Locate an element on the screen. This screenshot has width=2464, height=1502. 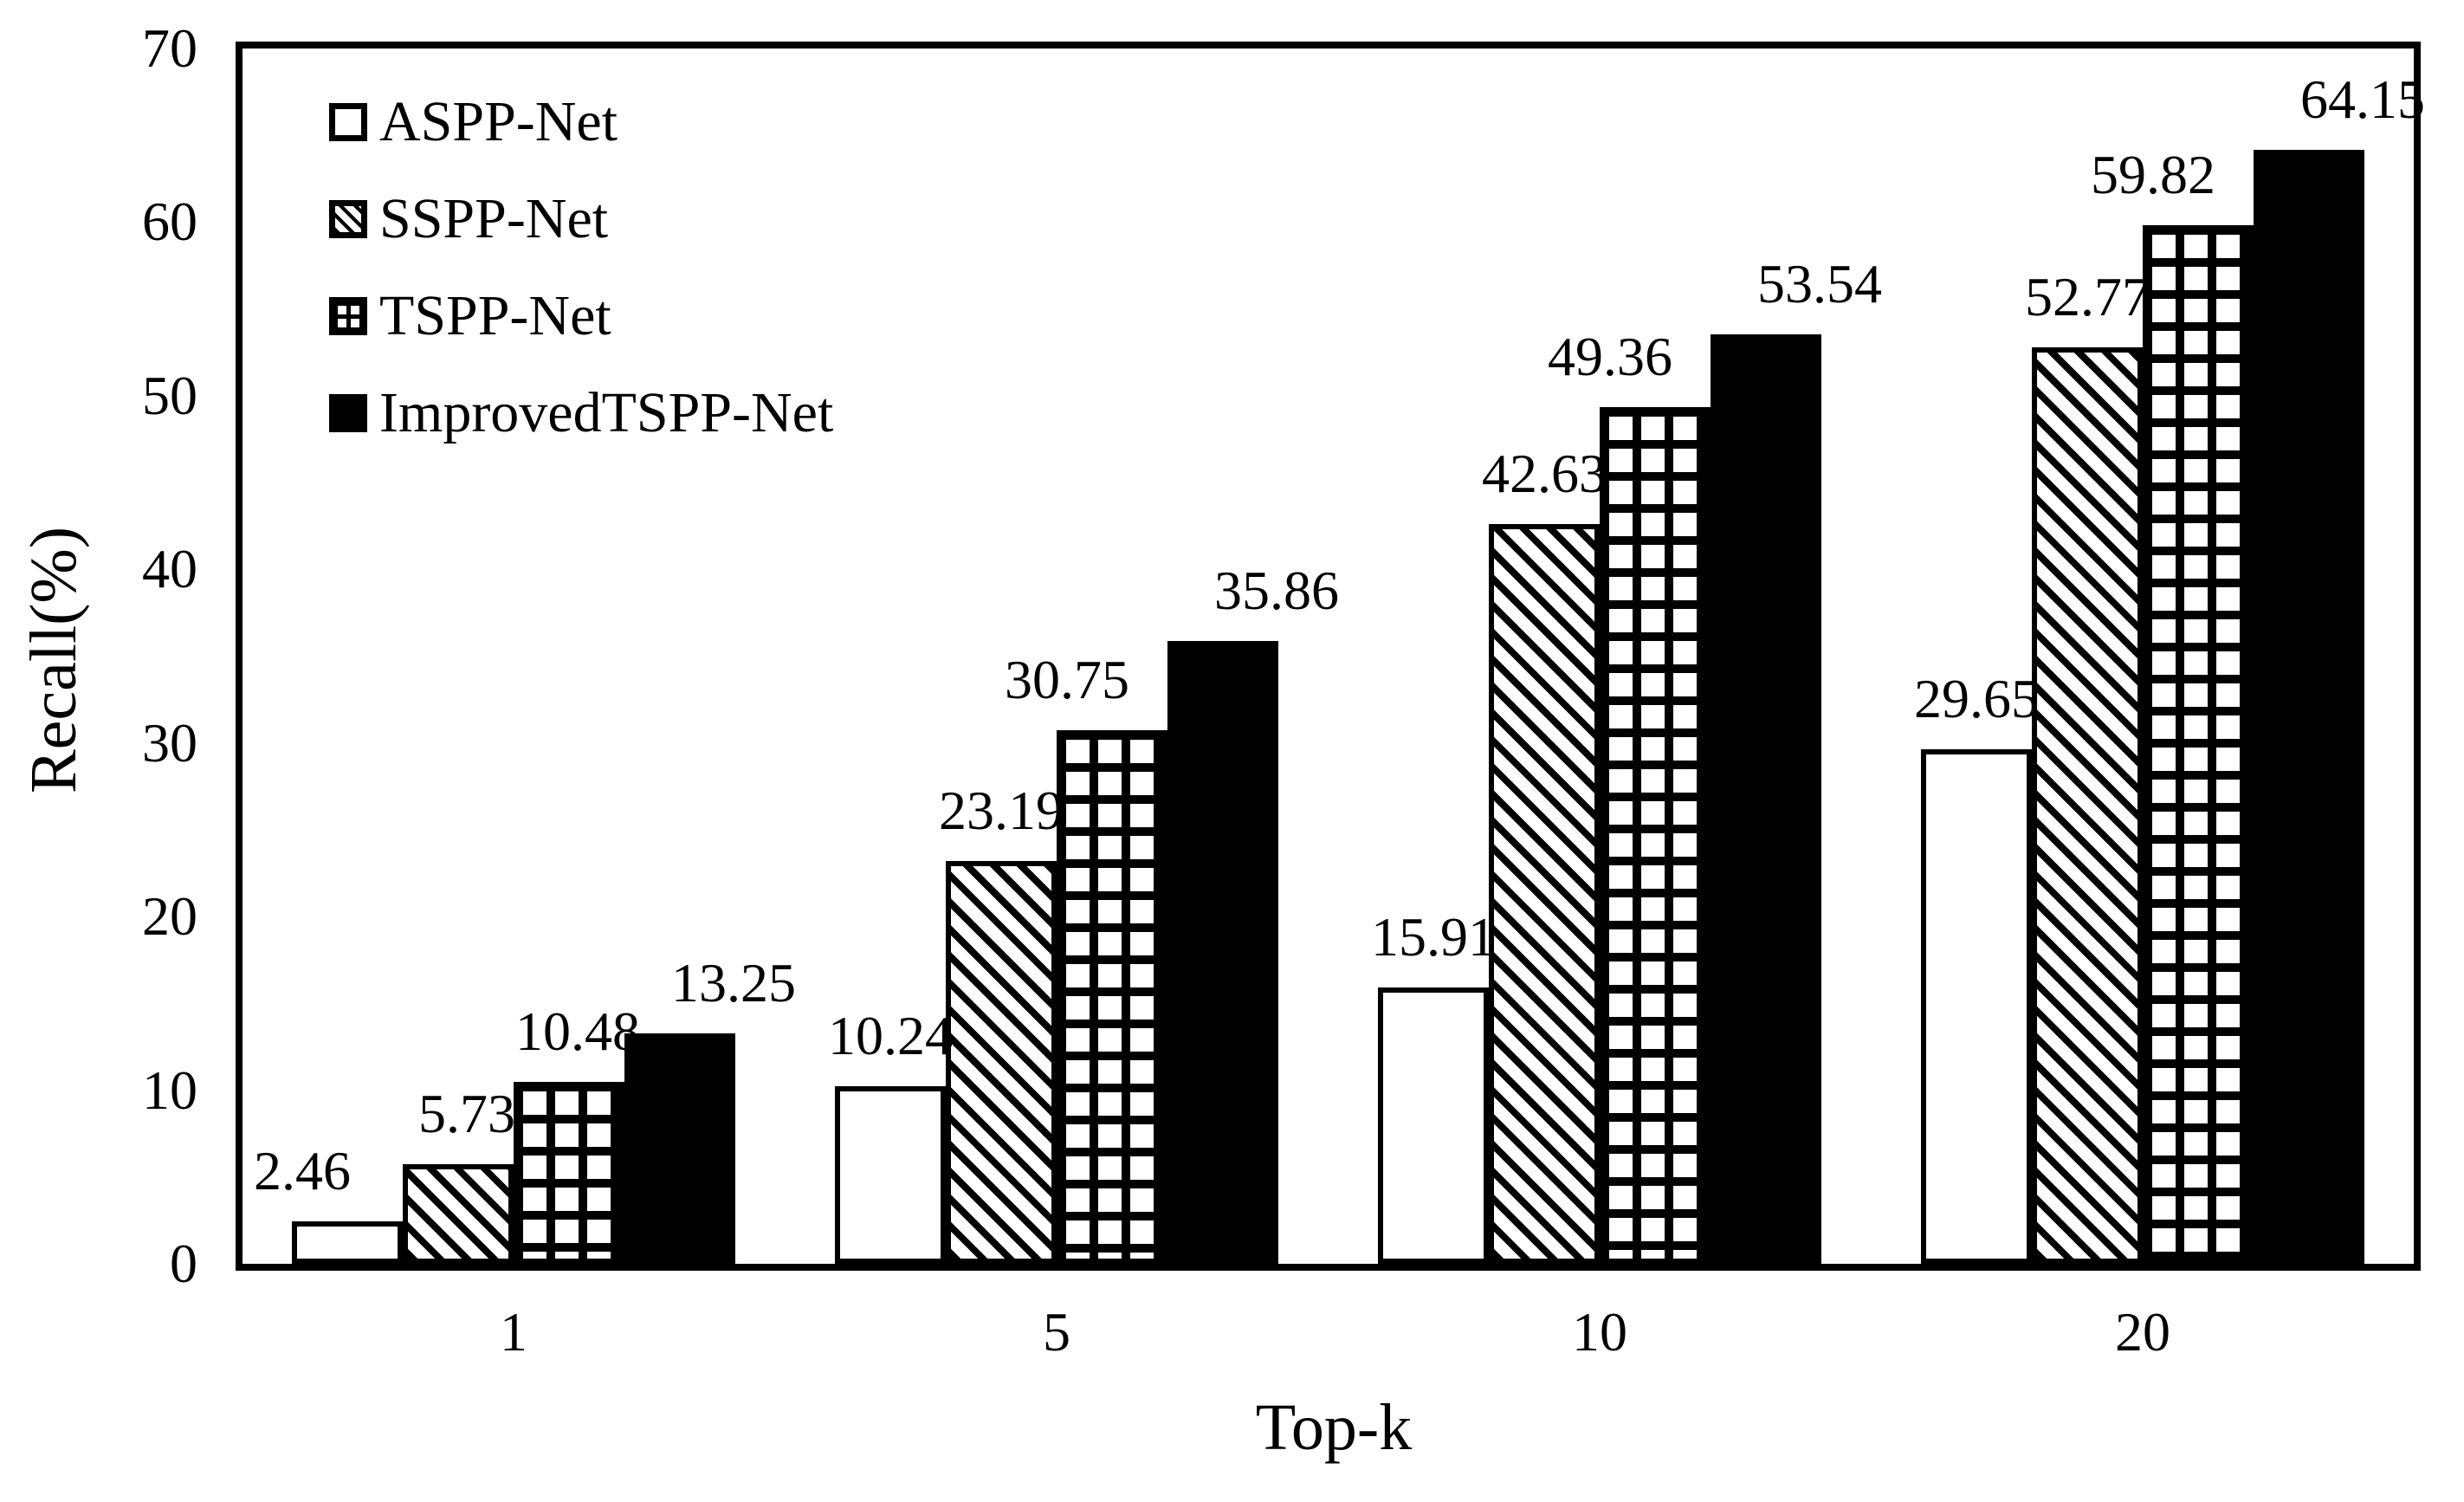
data-label-TSPP-Net-k20: 59.82 is located at coordinates (2153, 174).